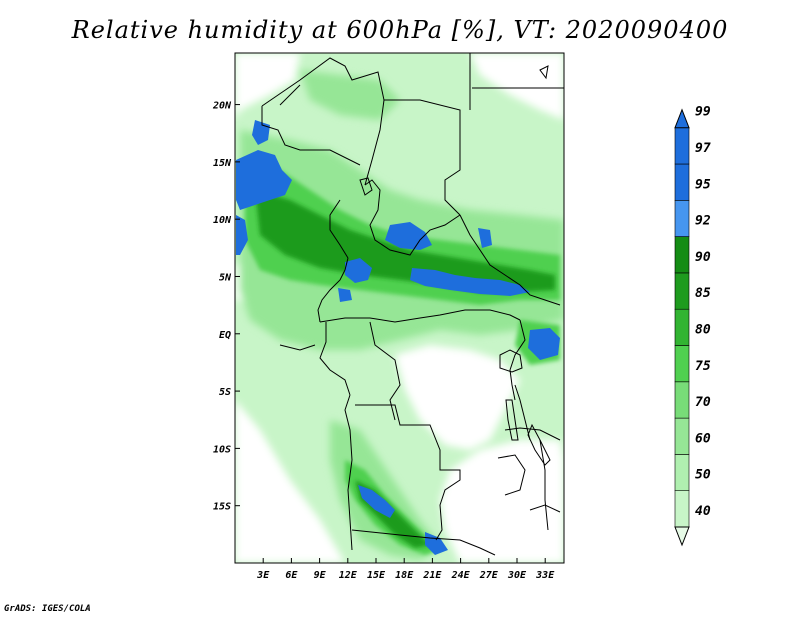 The height and width of the screenshot is (618, 800). What do you see at coordinates (348, 575) in the screenshot?
I see `x-tick-label: 12E` at bounding box center [348, 575].